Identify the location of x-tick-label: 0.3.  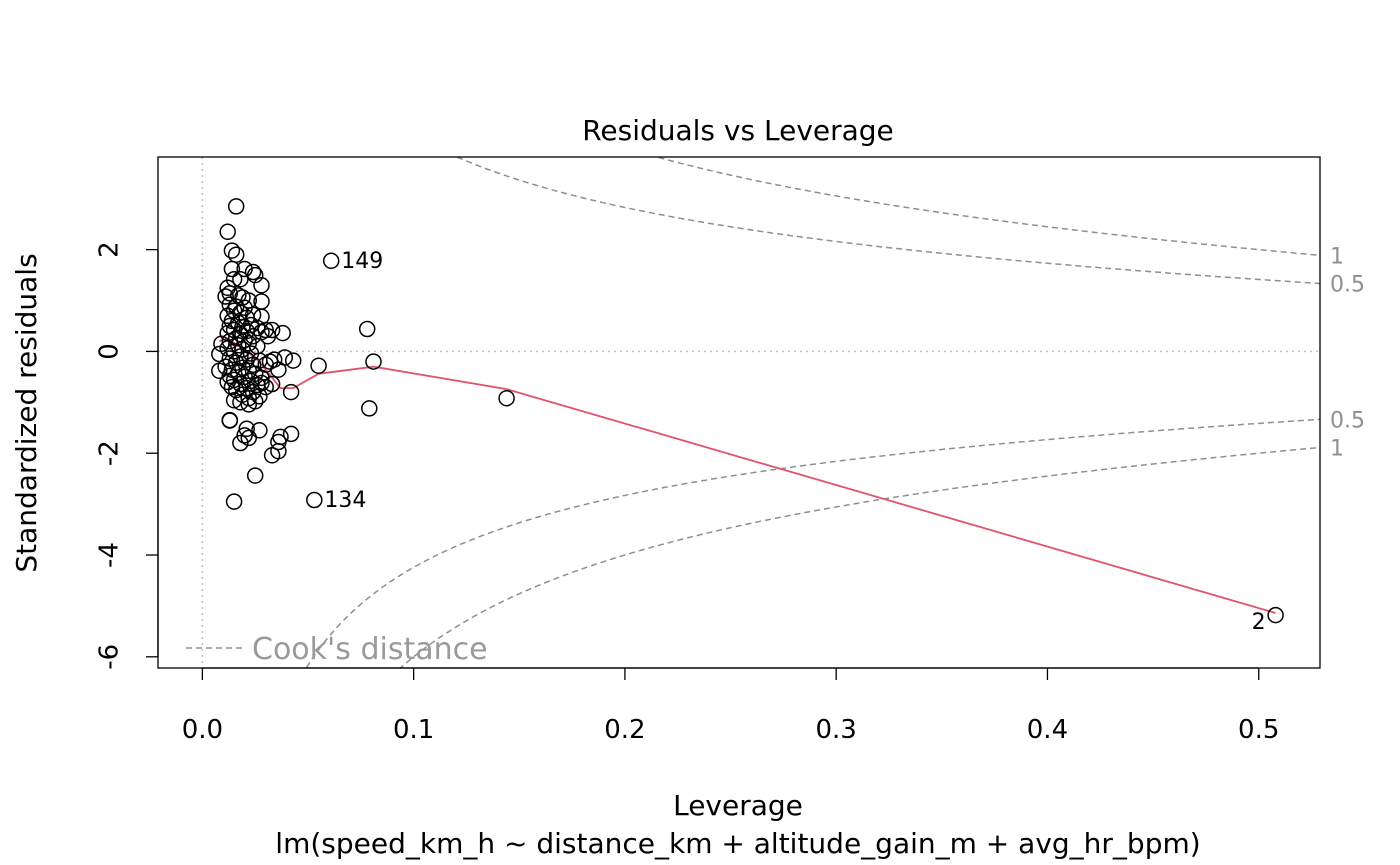
(836, 730).